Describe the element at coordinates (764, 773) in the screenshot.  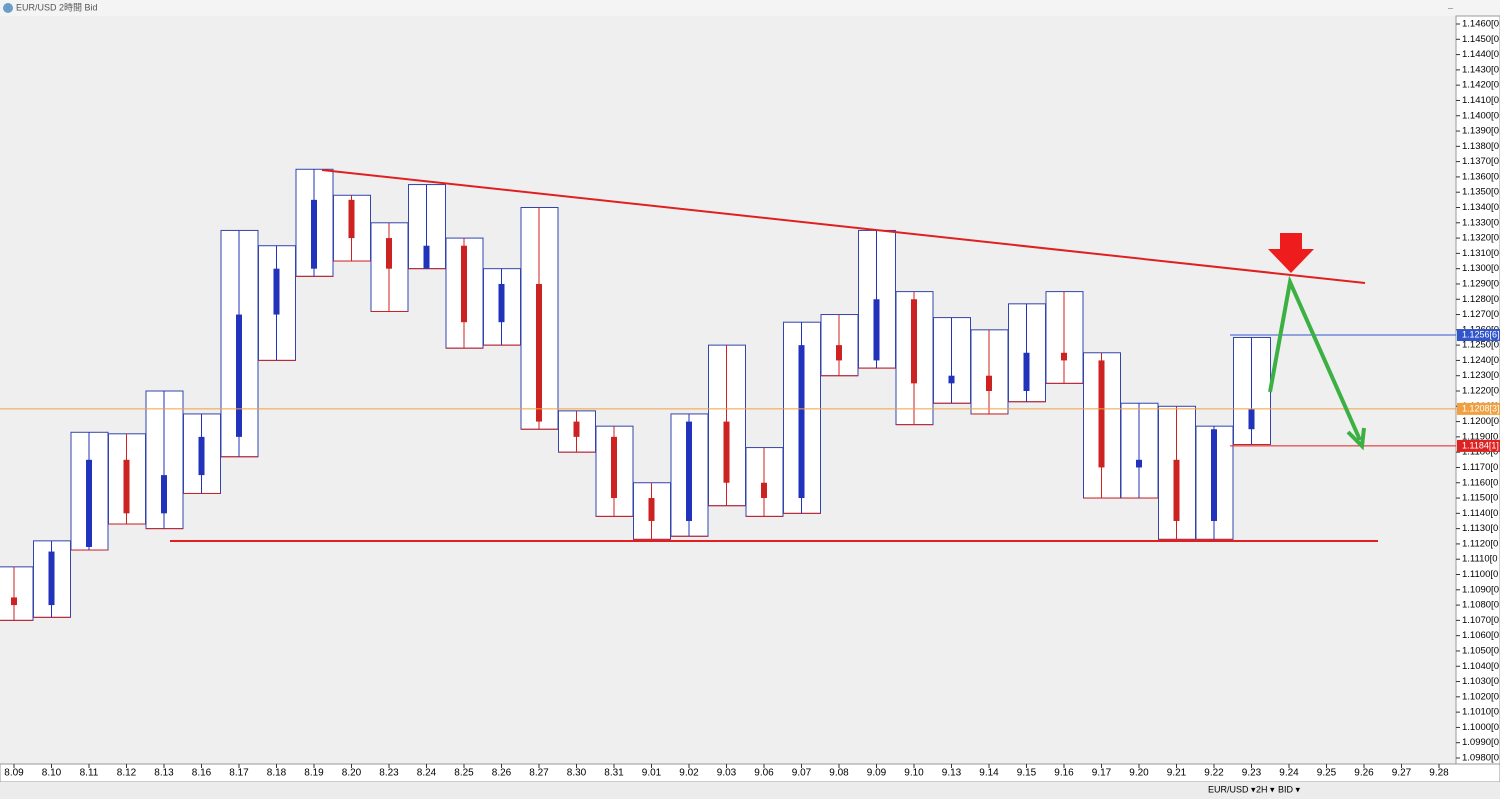
I see `x-tick-label: 9.06` at that location.